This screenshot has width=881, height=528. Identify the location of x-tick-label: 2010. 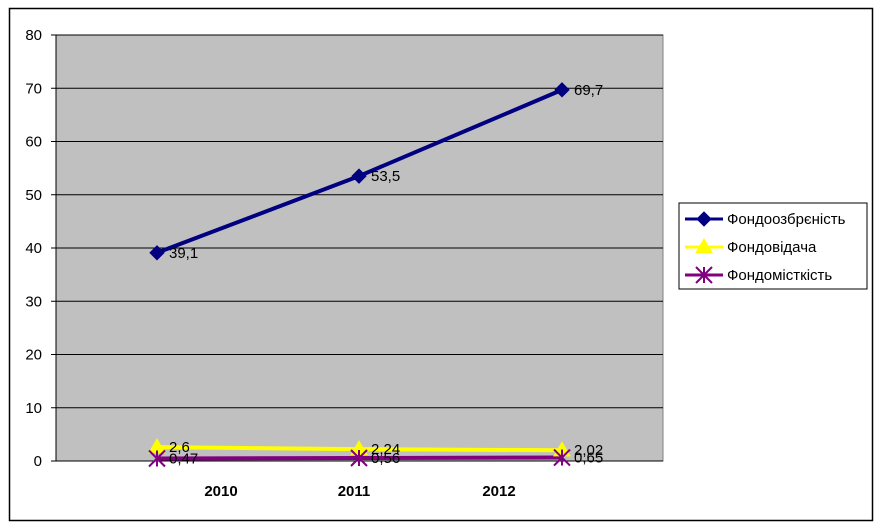
(220, 491).